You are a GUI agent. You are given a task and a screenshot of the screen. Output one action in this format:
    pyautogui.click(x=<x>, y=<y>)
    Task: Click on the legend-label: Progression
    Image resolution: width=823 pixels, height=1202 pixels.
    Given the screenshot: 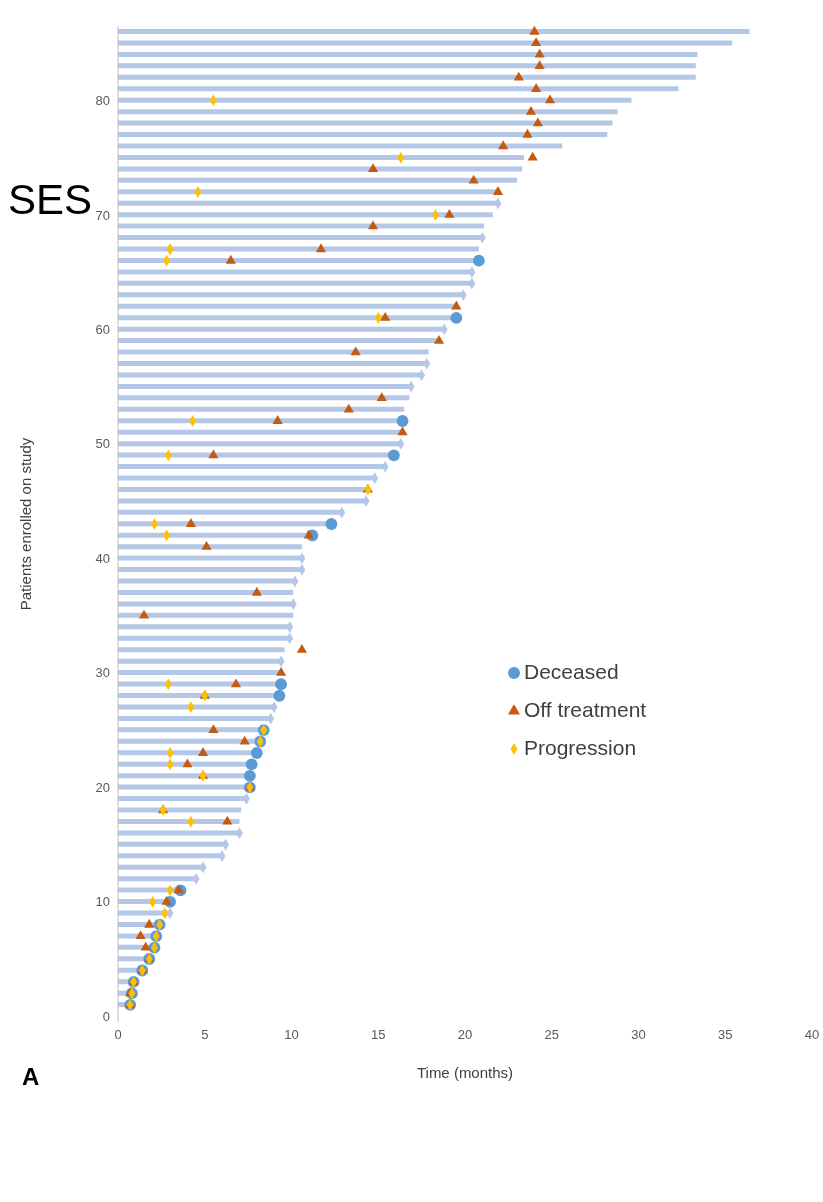 What is the action you would take?
    pyautogui.click(x=580, y=747)
    